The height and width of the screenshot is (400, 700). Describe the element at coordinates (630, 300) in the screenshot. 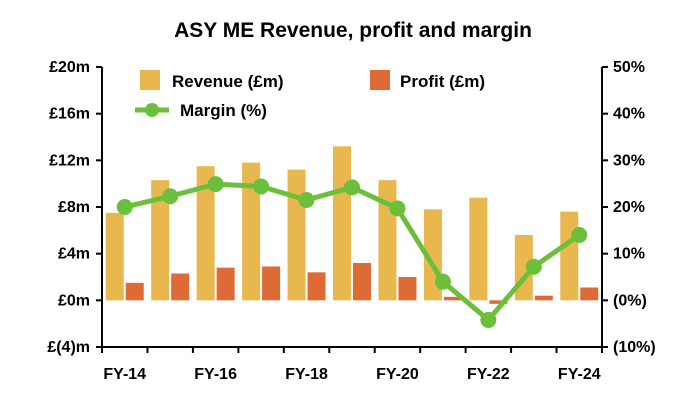

I see `right-tick-label: (0%)` at that location.